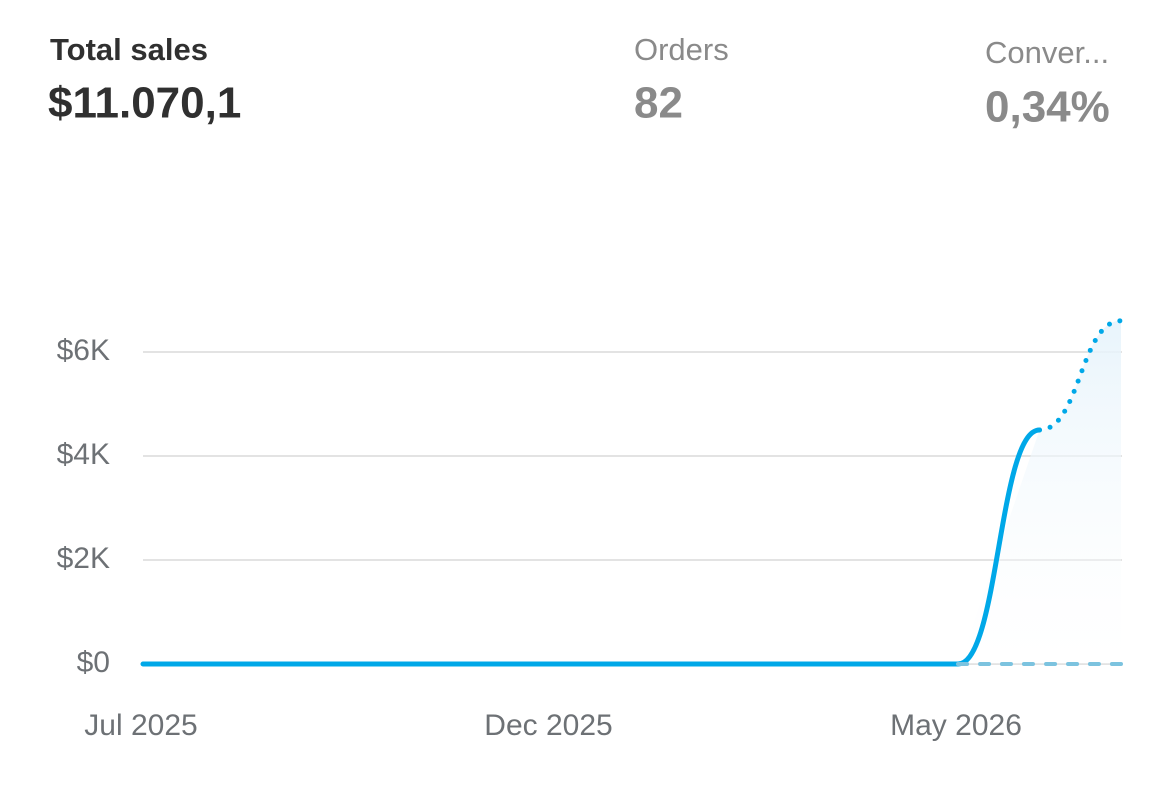 The image size is (1170, 807). What do you see at coordinates (83, 454) in the screenshot?
I see `y-tick-label: $4K` at bounding box center [83, 454].